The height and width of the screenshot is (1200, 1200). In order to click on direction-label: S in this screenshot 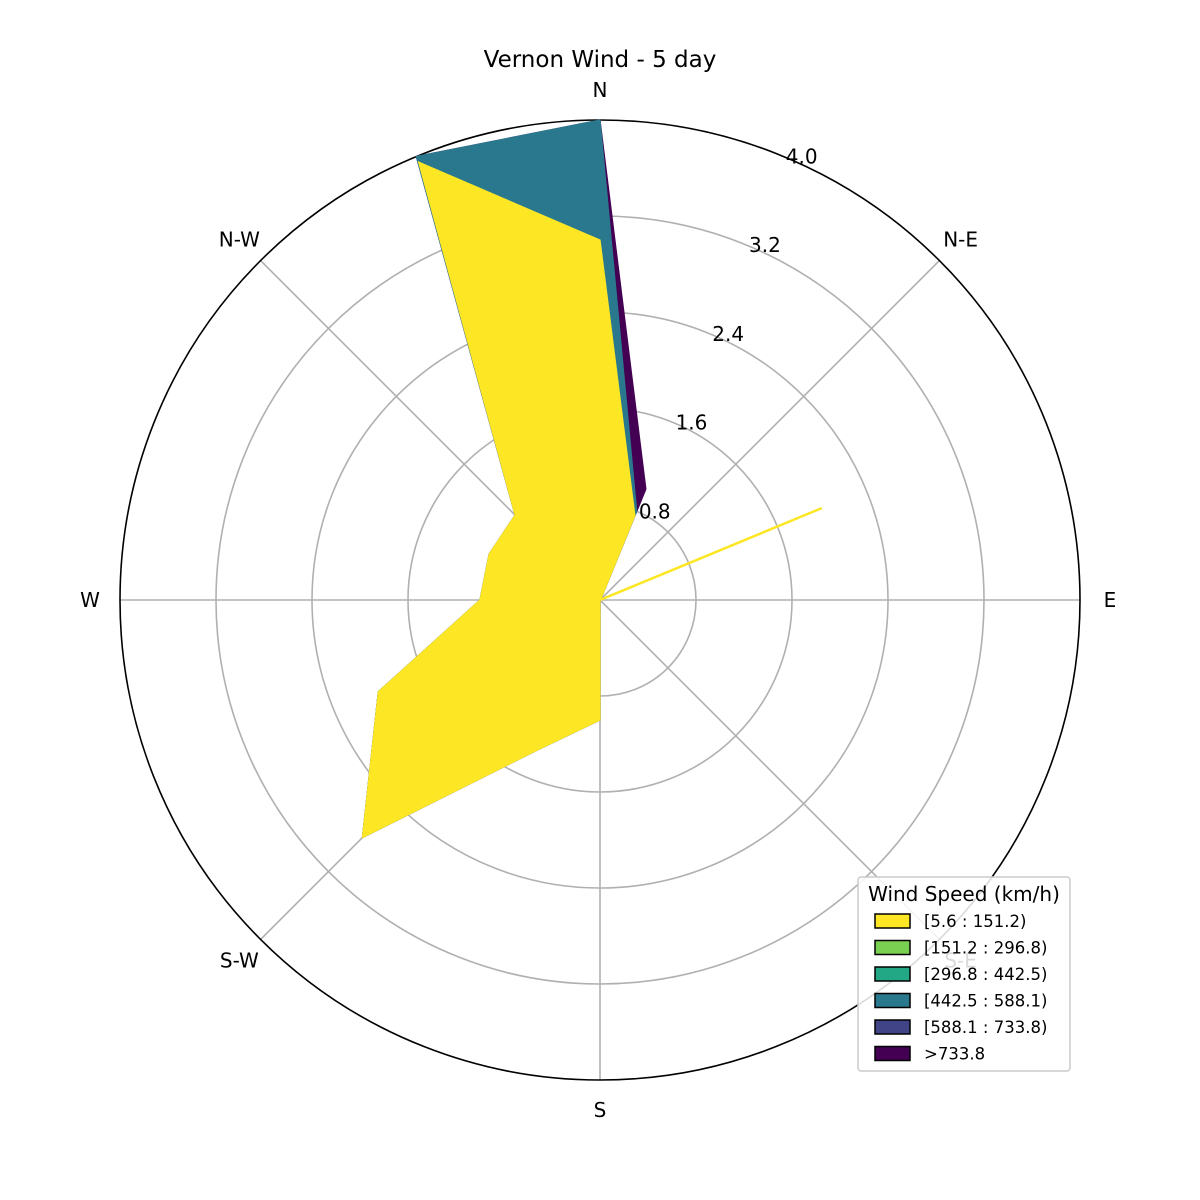, I will do `click(600, 1110)`.